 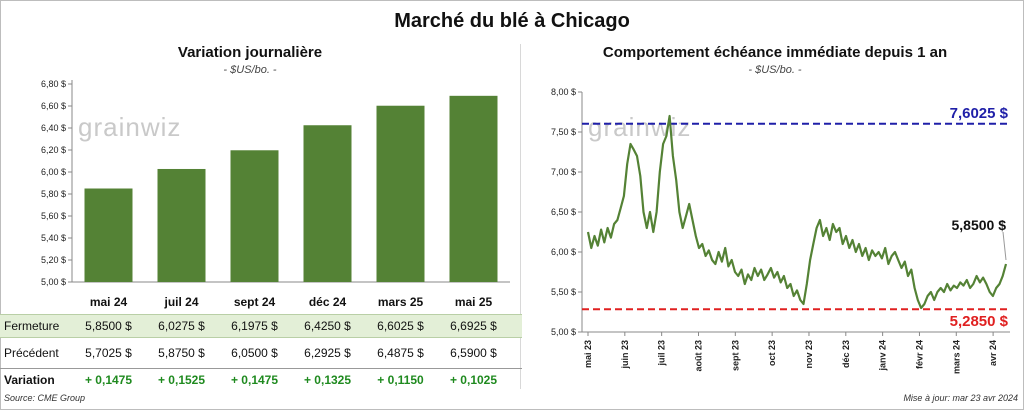 What do you see at coordinates (327, 326) in the screenshot?
I see `table-cell-close: 6,4250 $` at bounding box center [327, 326].